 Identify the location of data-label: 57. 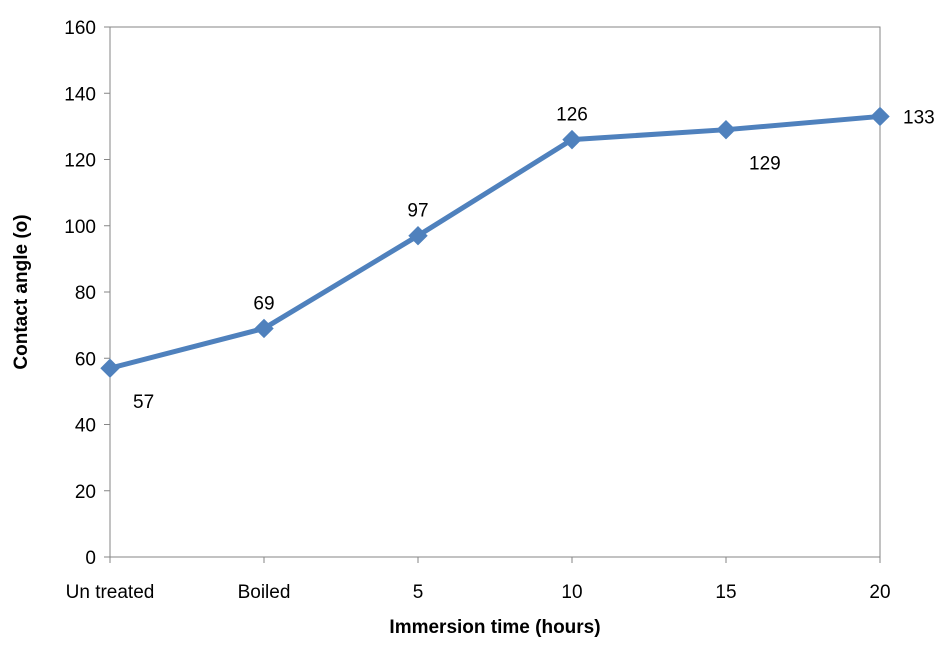
(143, 402).